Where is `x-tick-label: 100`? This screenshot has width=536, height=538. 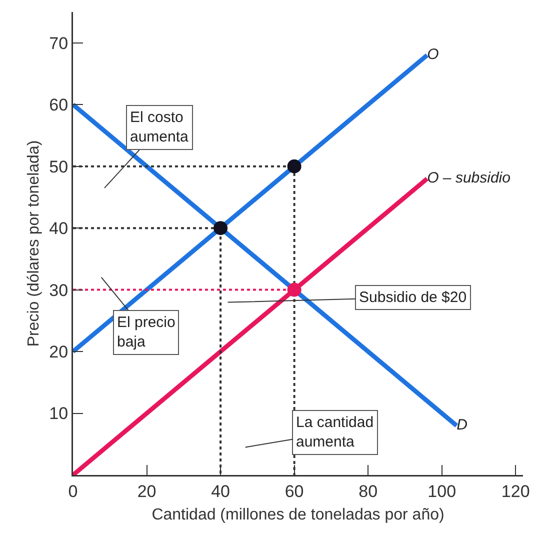 x-tick-label: 100 is located at coordinates (442, 491).